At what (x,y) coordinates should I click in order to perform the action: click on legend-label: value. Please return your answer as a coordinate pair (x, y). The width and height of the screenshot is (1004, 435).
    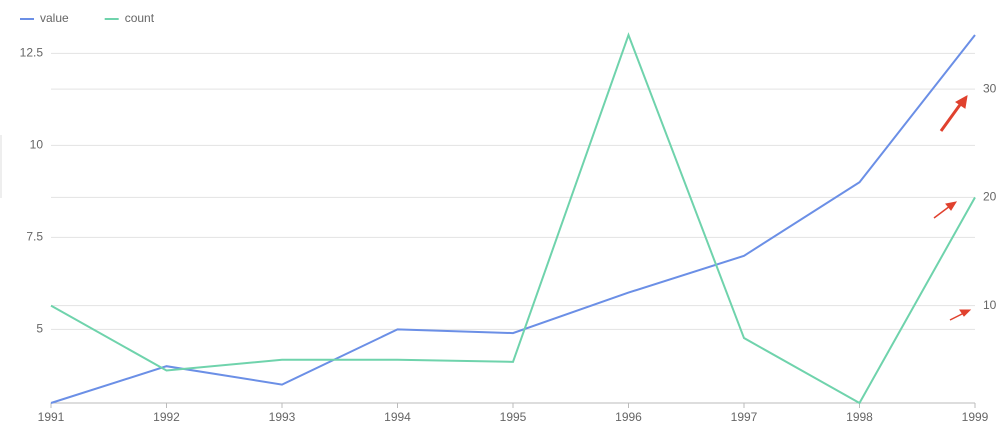
    Looking at the image, I should click on (54, 18).